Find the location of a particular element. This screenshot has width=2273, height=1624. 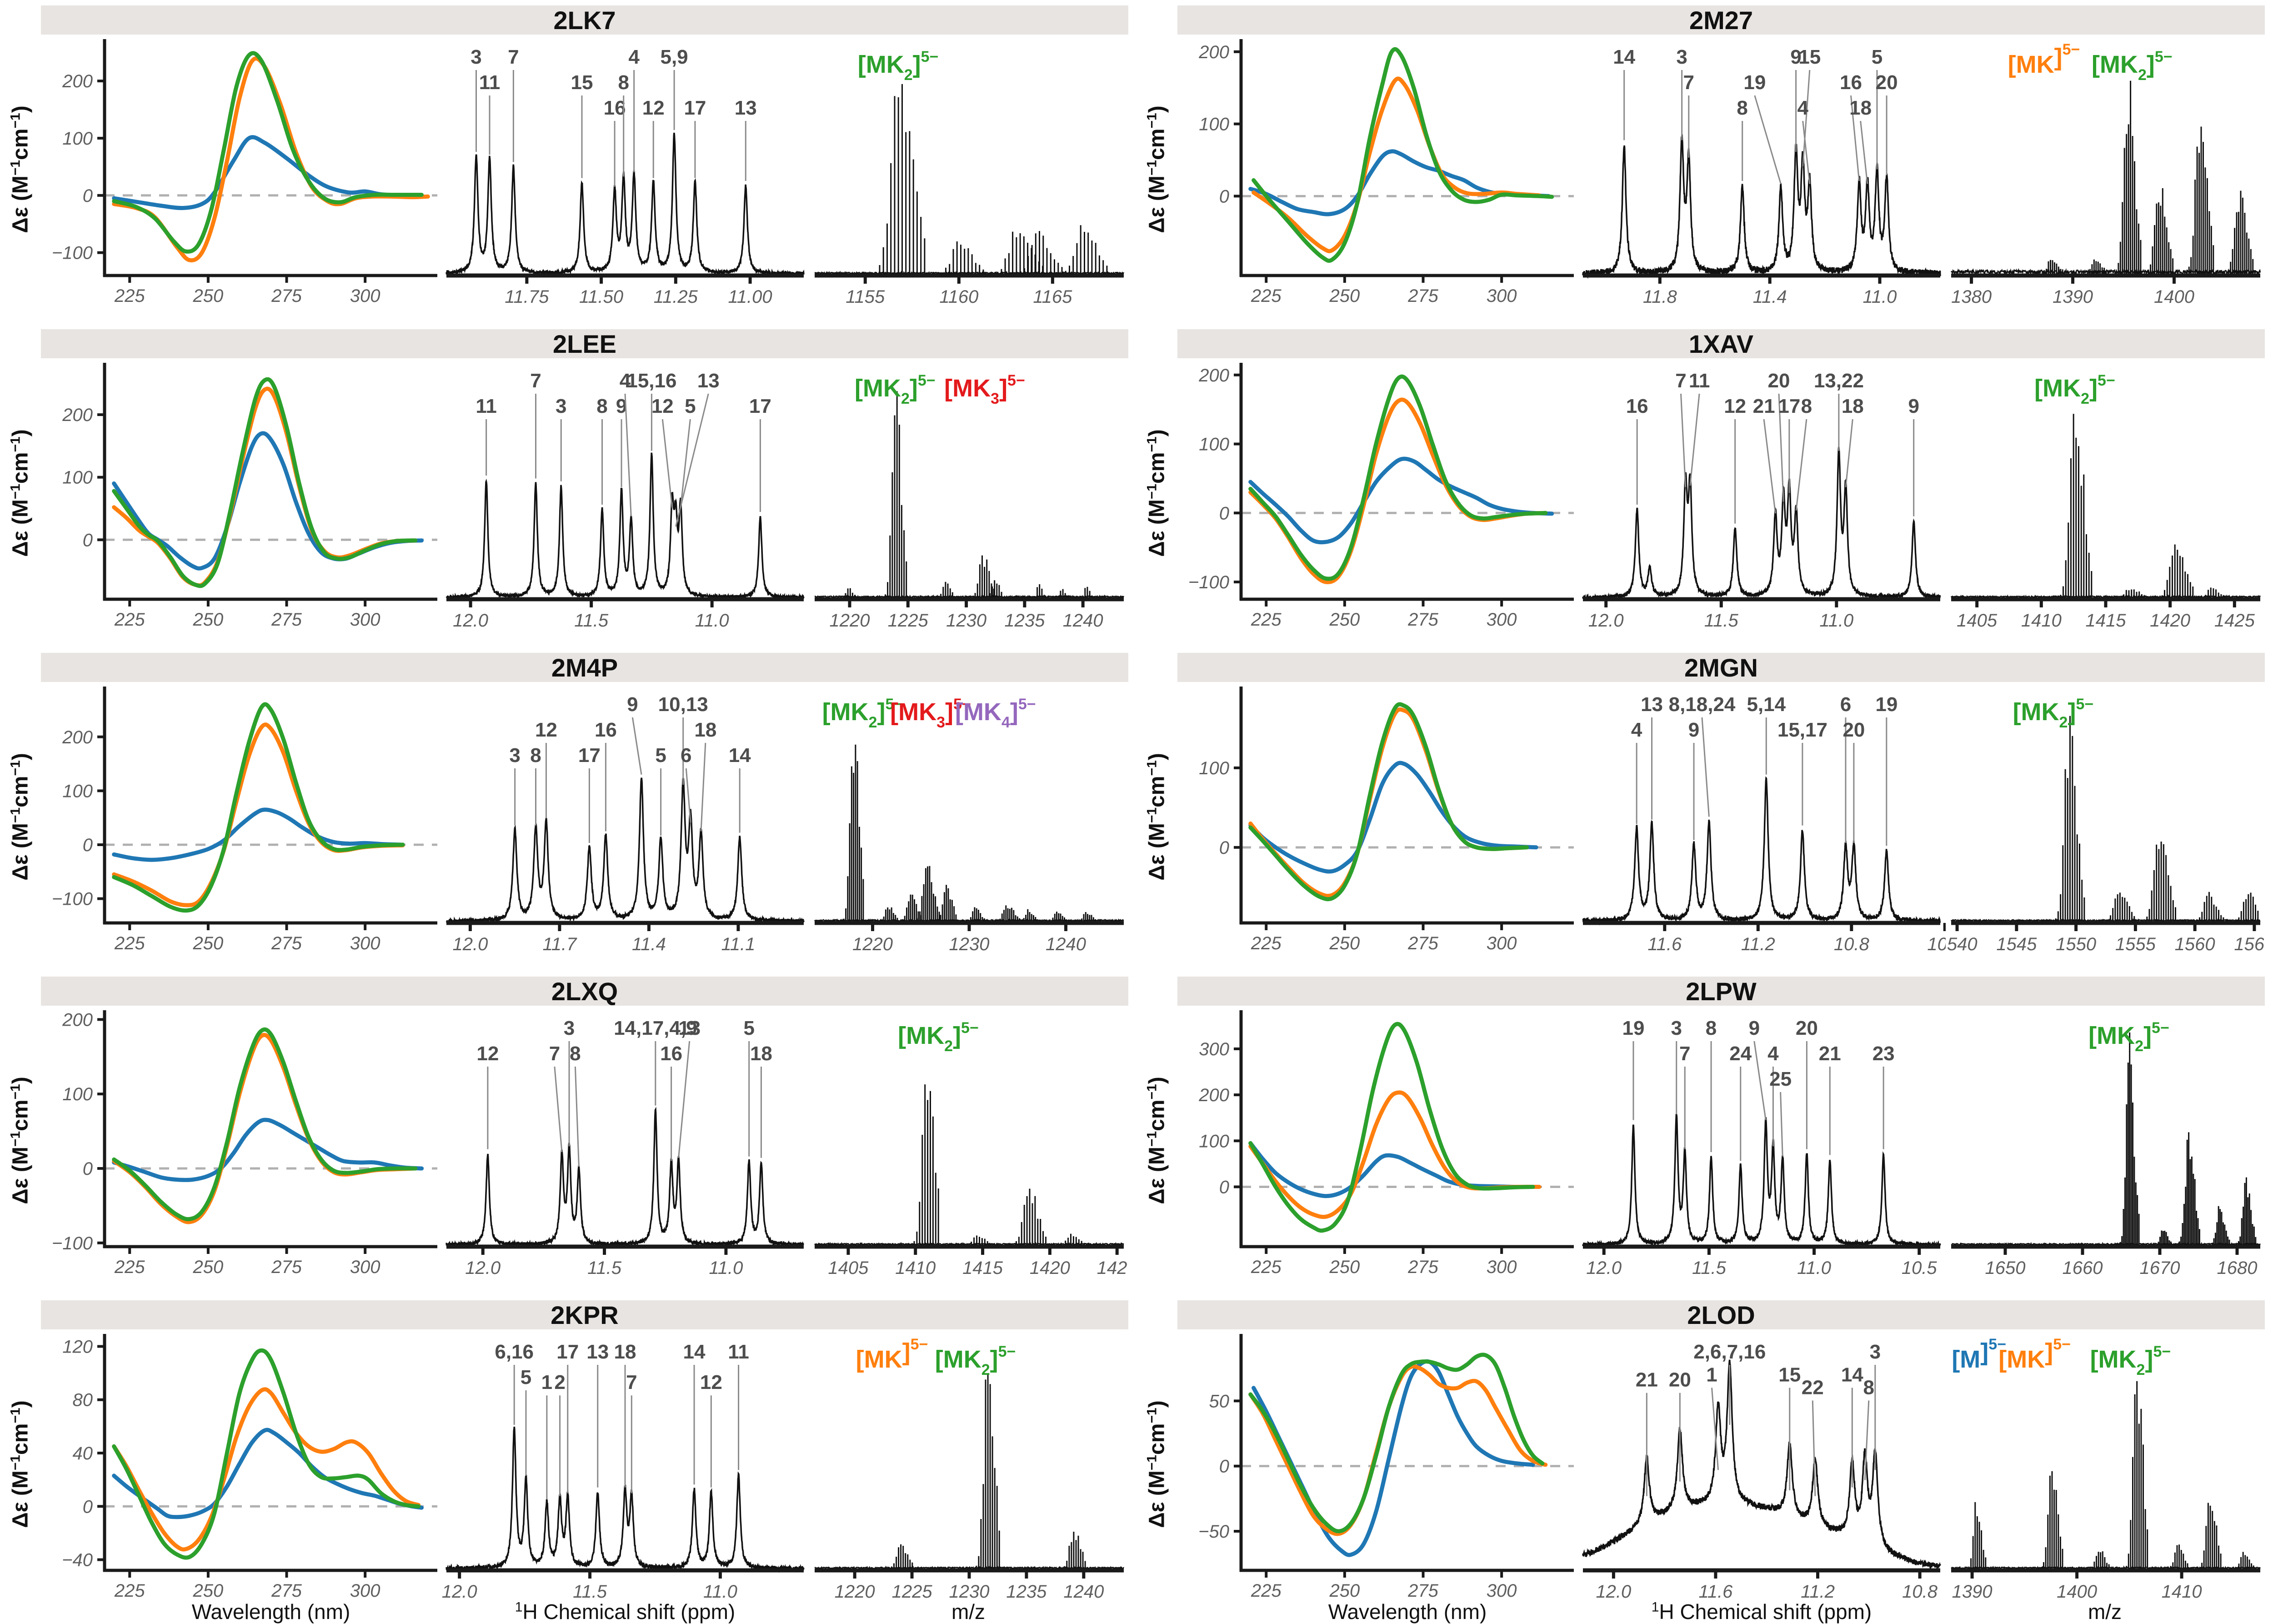

axis-tick-label: 250 is located at coordinates (1344, 295).